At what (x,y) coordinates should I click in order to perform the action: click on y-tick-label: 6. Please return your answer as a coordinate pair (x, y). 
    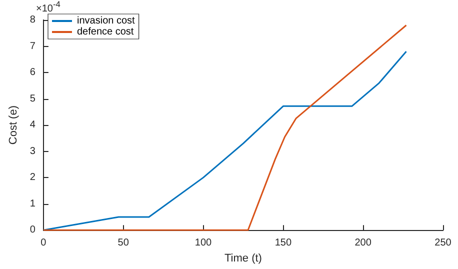
    Looking at the image, I should click on (33, 72).